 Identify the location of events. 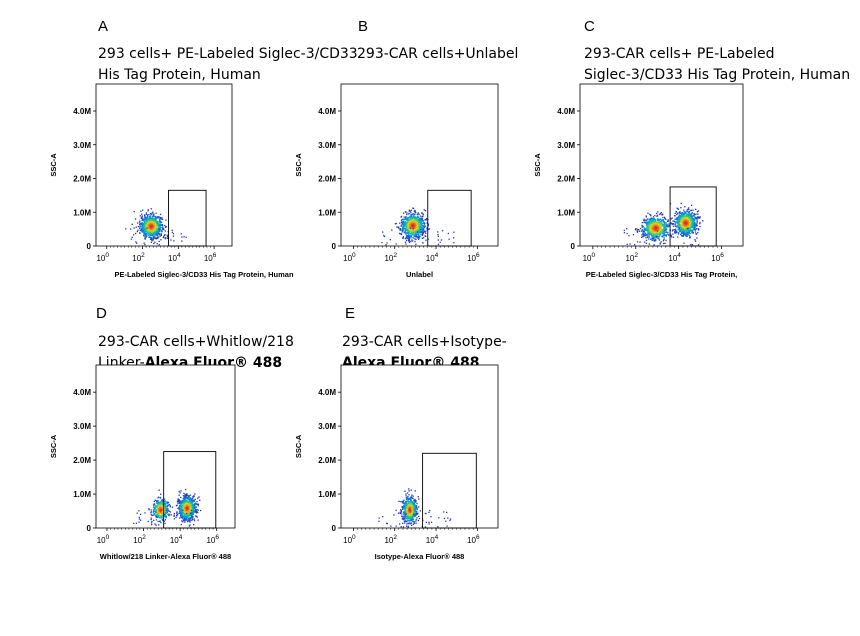
(663, 224).